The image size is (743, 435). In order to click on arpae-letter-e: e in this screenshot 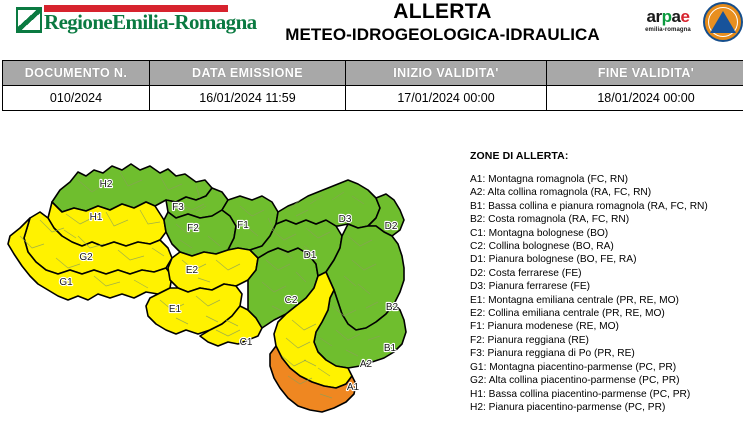, I will do `click(685, 16)`.